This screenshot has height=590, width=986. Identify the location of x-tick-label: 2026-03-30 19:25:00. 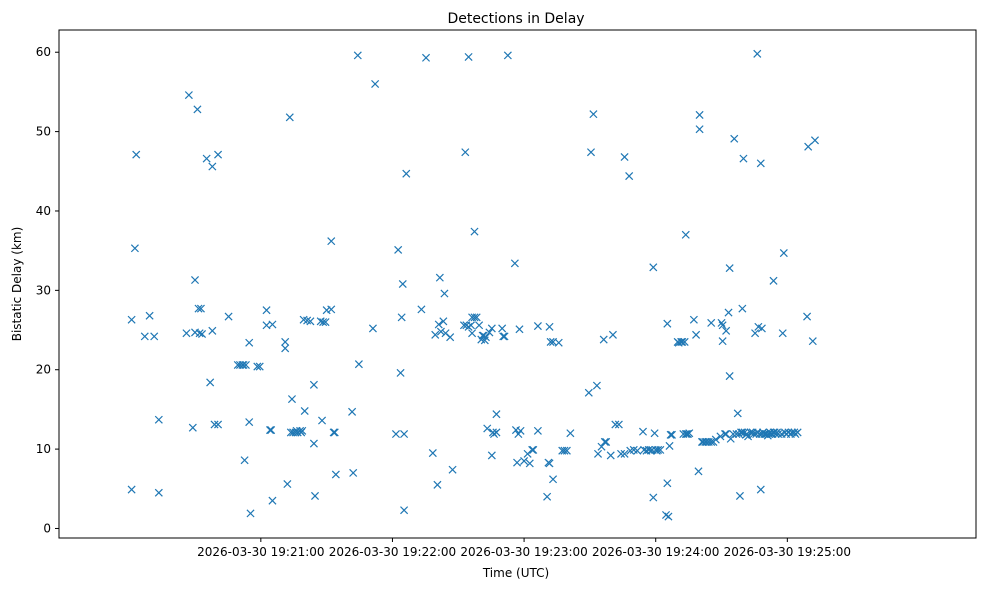
(787, 552).